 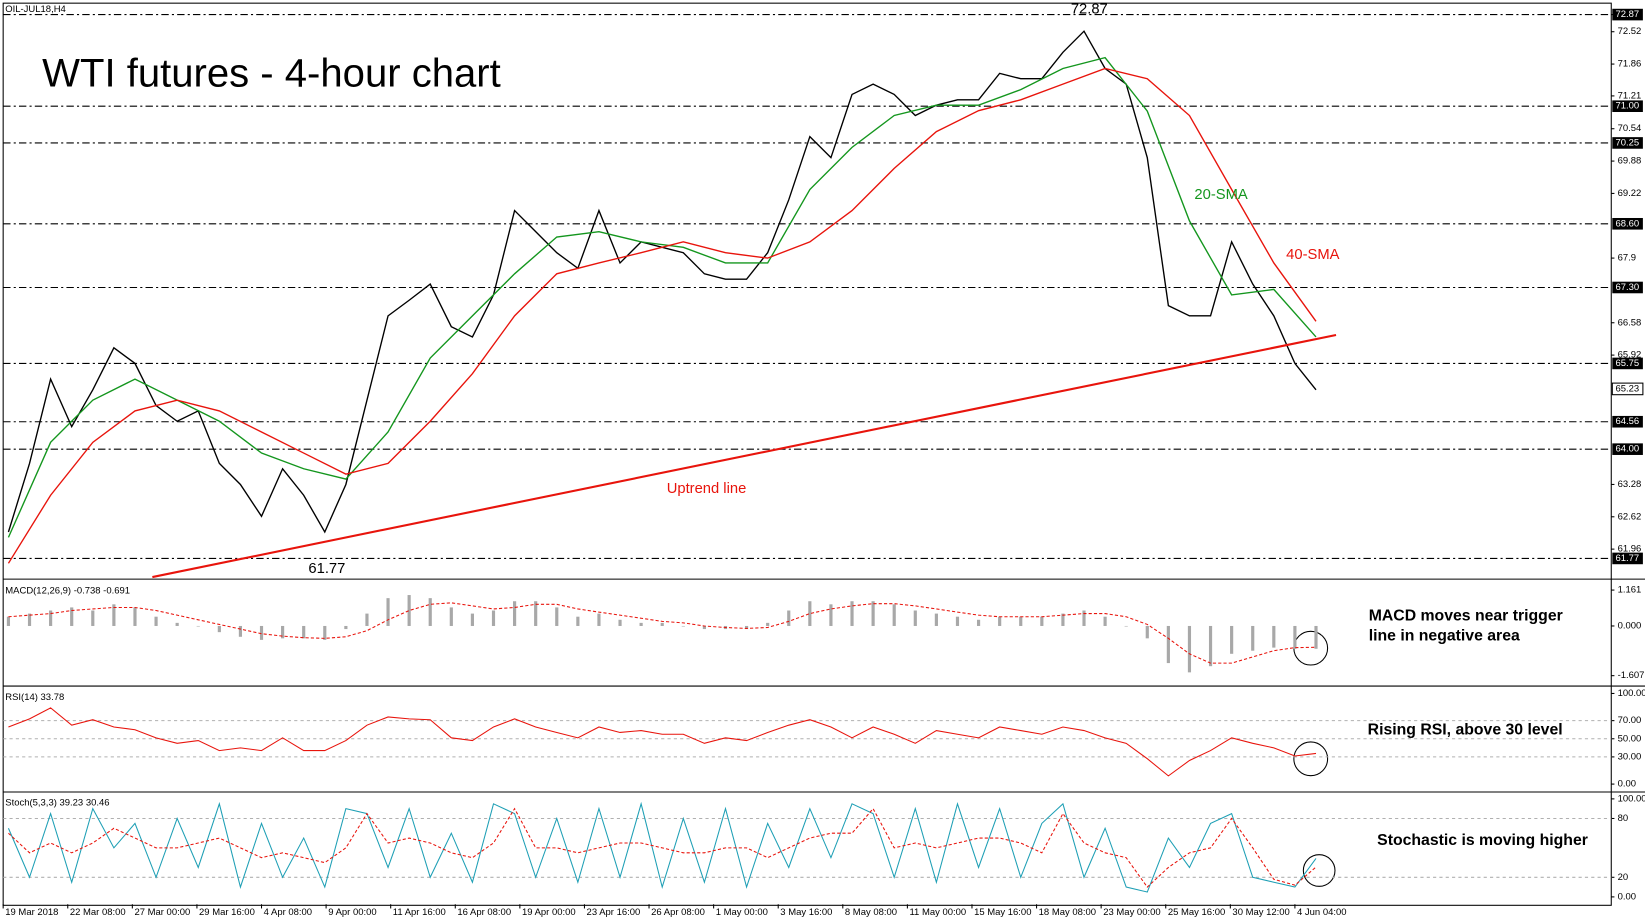 What do you see at coordinates (678, 912) in the screenshot?
I see `x-tick-label: 26 Apr 08:00` at bounding box center [678, 912].